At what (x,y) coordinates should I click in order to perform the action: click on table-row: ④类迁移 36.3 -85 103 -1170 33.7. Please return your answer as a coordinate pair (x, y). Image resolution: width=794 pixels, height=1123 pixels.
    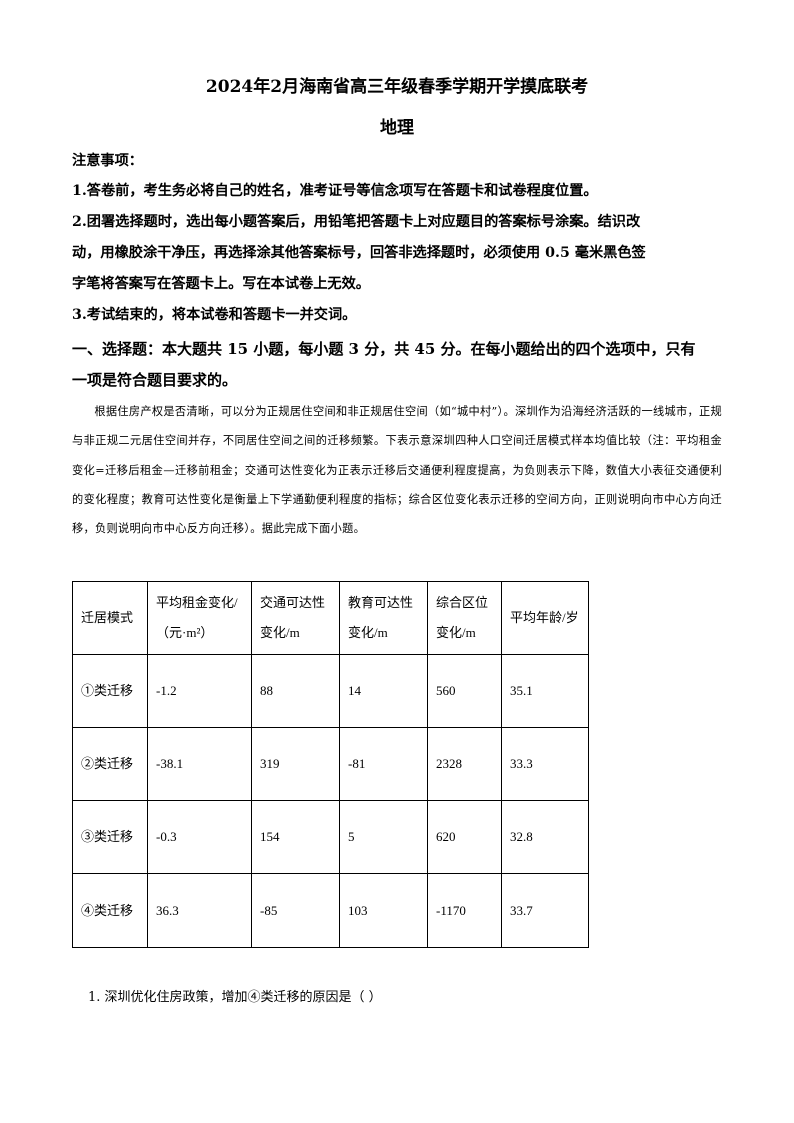
    Looking at the image, I should click on (330, 910).